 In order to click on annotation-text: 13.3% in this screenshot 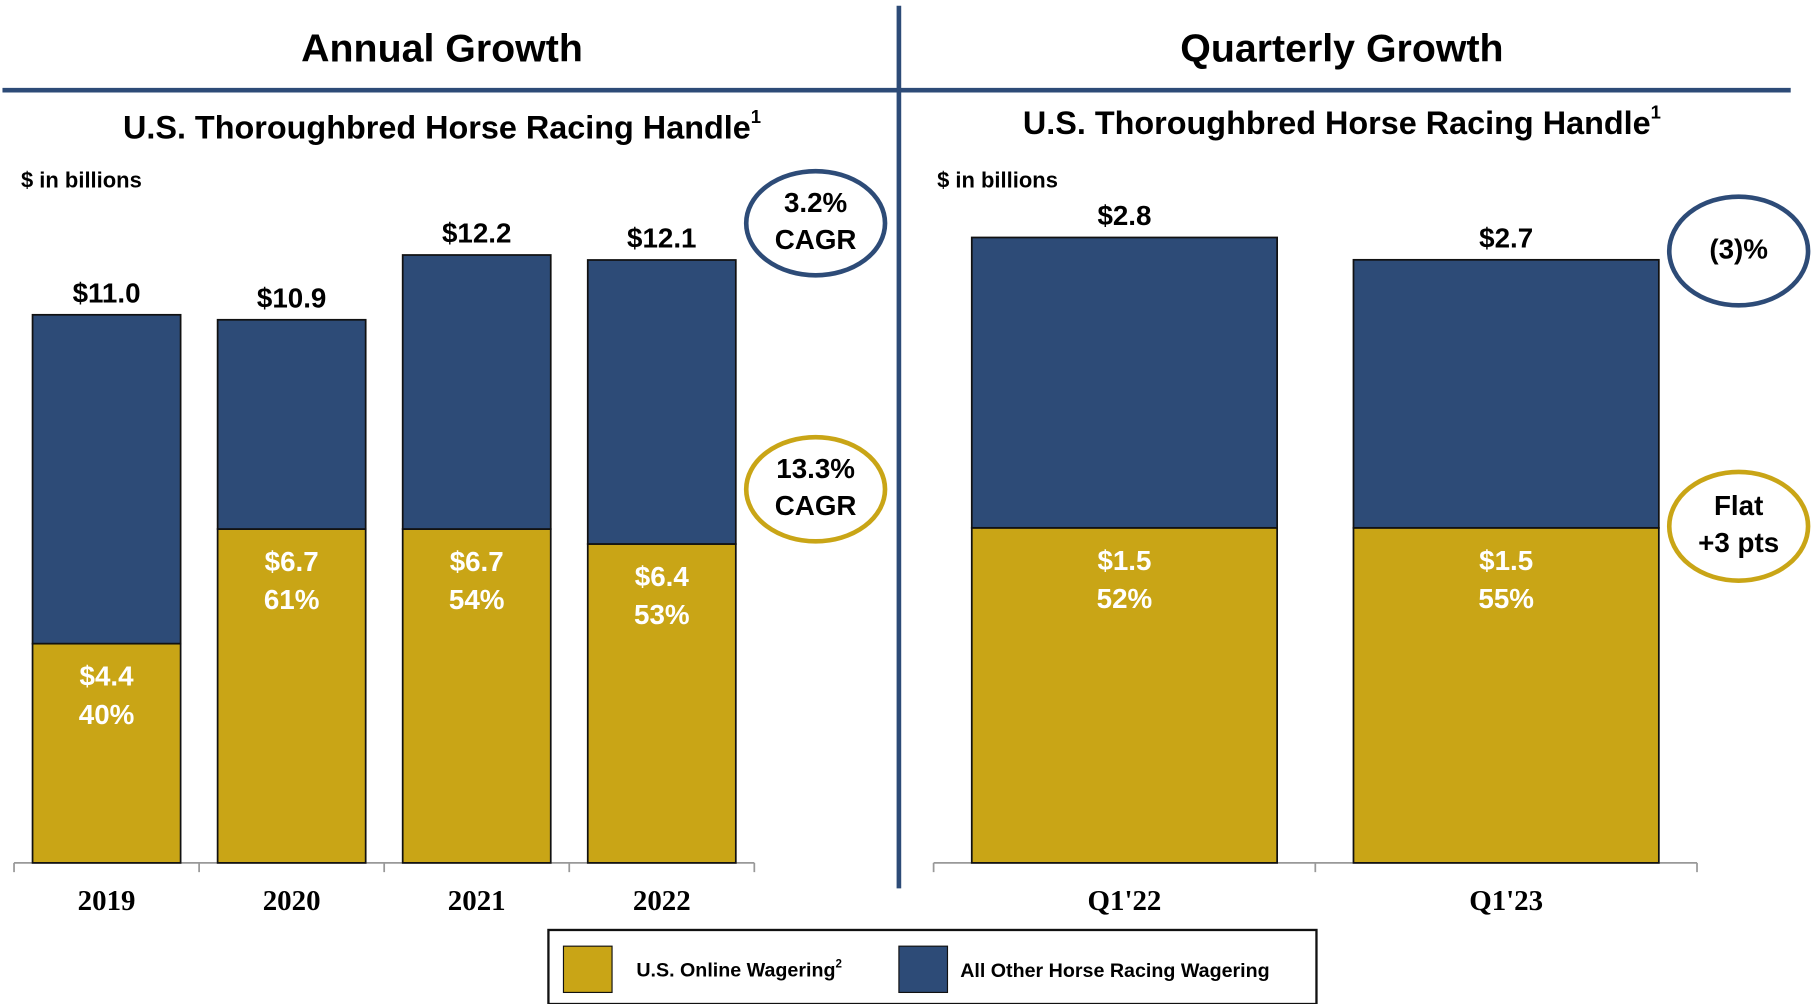, I will do `click(815, 468)`.